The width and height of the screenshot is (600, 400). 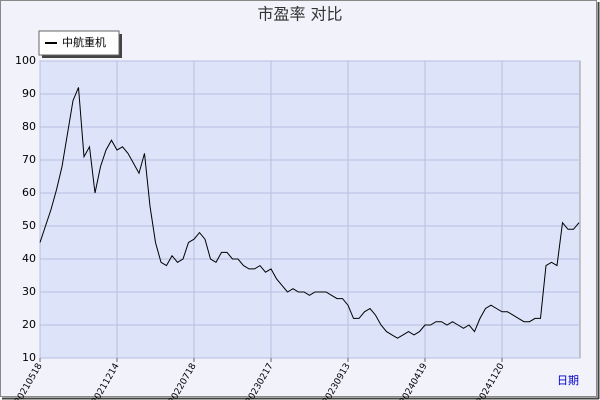 What do you see at coordinates (29, 291) in the screenshot?
I see `y-tick-label: 30` at bounding box center [29, 291].